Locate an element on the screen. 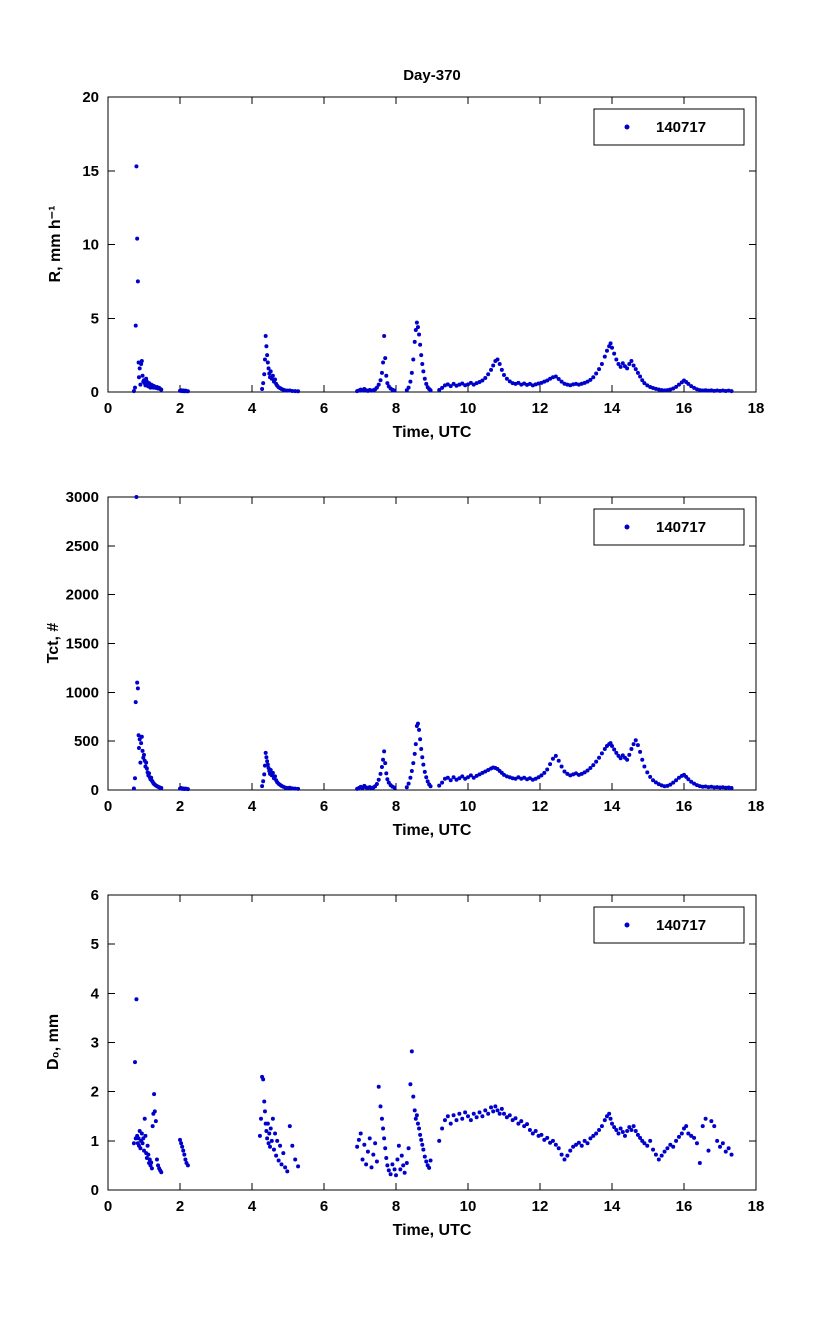 This screenshot has height=1334, width=833. x-tick-label: 12 is located at coordinates (540, 408).